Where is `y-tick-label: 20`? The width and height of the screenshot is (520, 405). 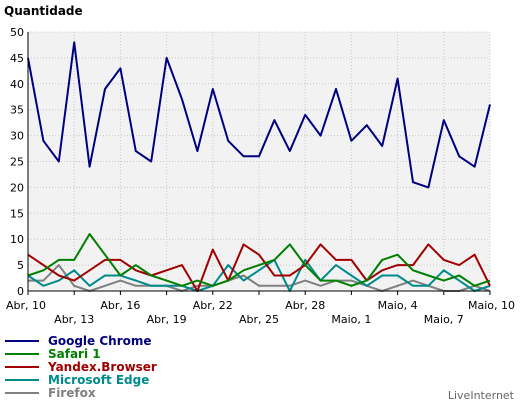 y-tick-label: 20 is located at coordinates (17, 187).